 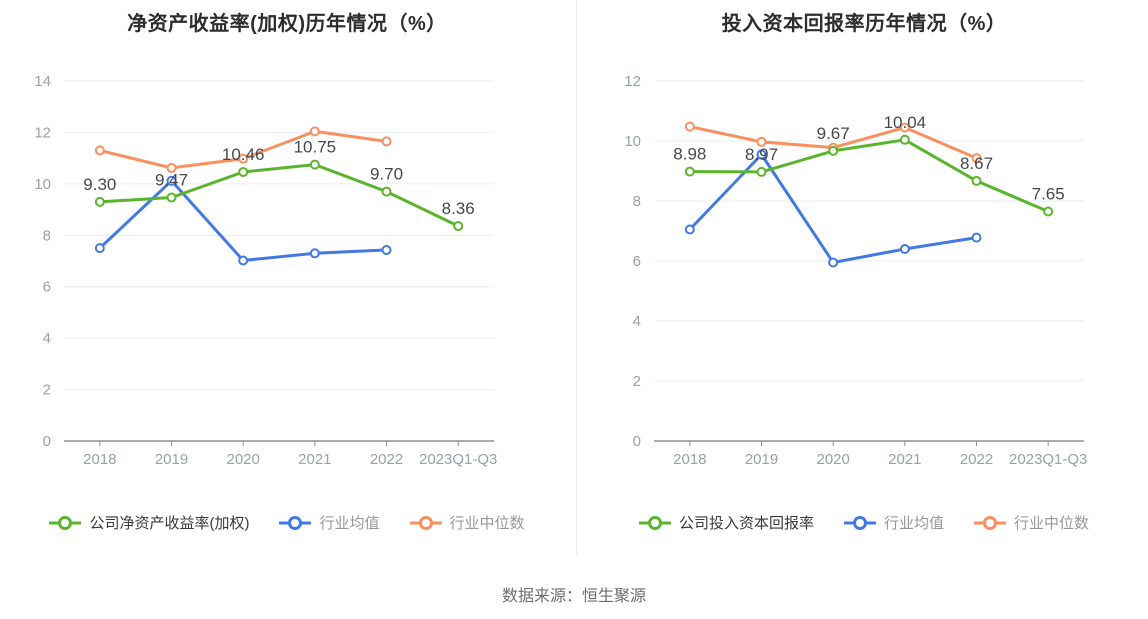 I want to click on roe-chart-title: 净资产收益率(加权)历年情况（%）, so click(x=287, y=24).